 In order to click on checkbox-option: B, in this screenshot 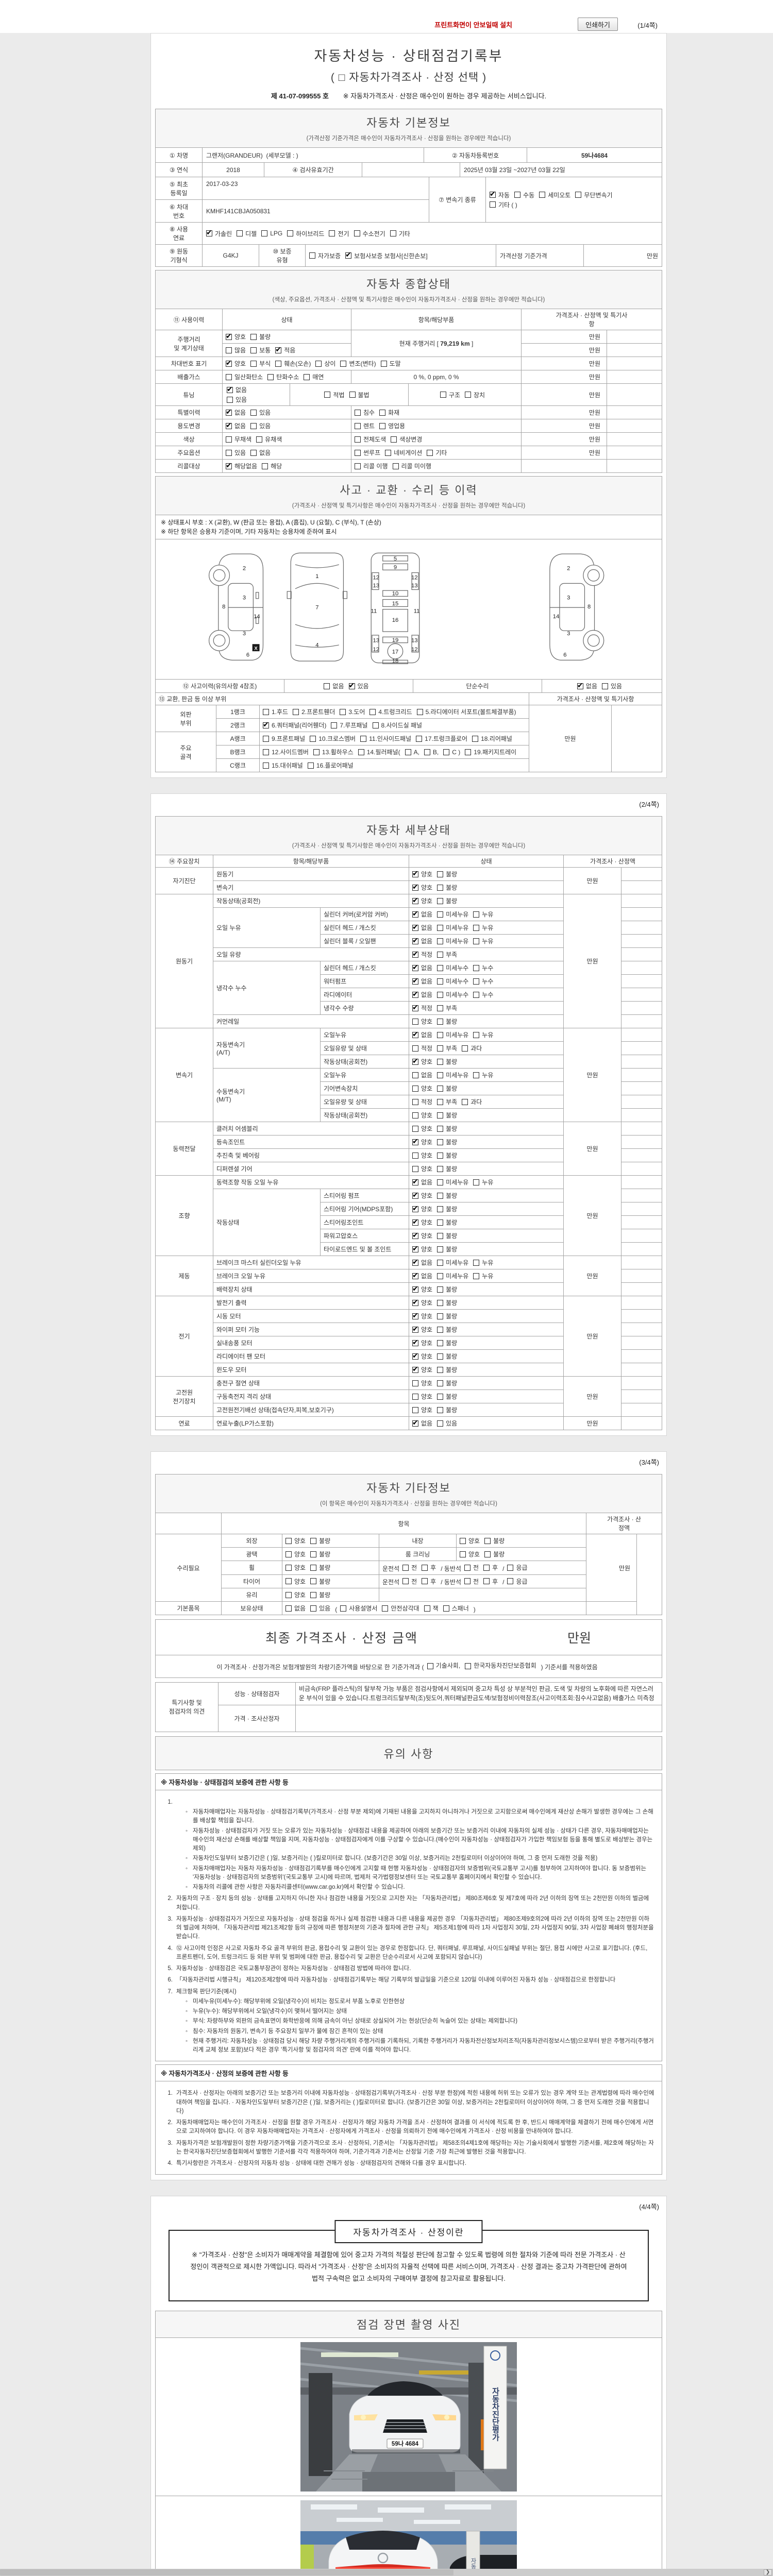, I will do `click(431, 752)`.